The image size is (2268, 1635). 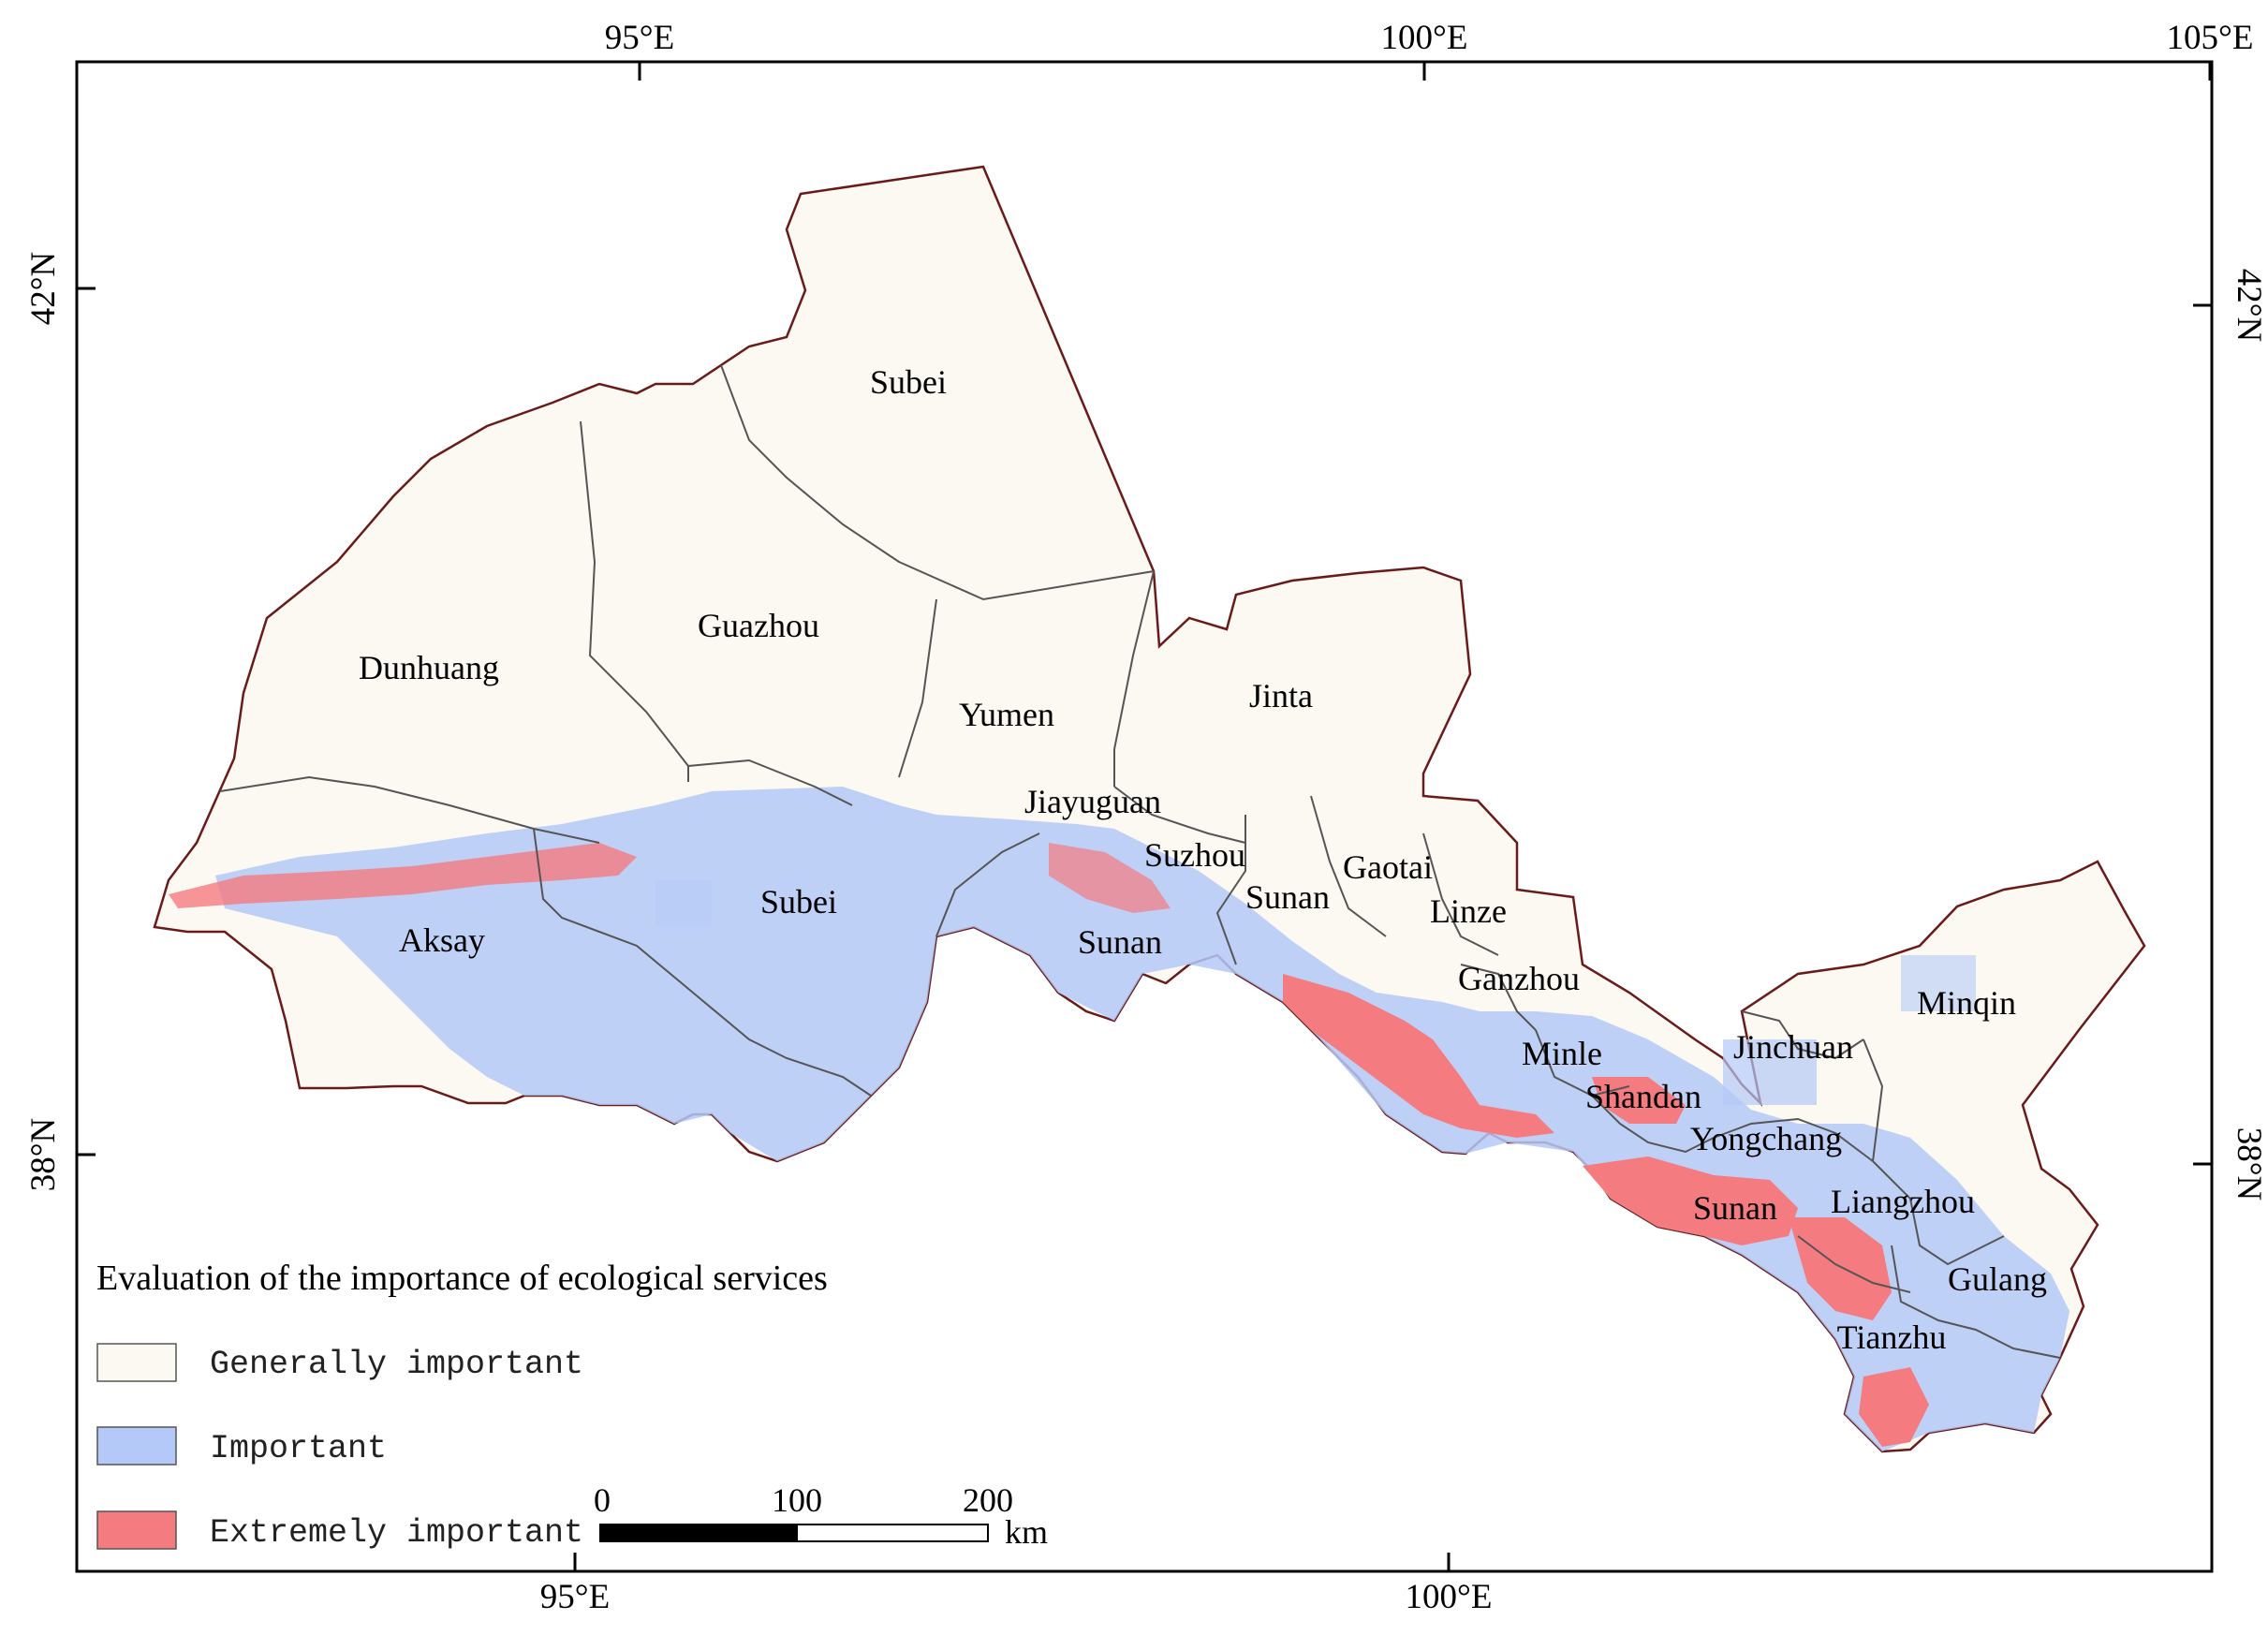 I want to click on scale-bar: 0 100 200 km, so click(x=821, y=1516).